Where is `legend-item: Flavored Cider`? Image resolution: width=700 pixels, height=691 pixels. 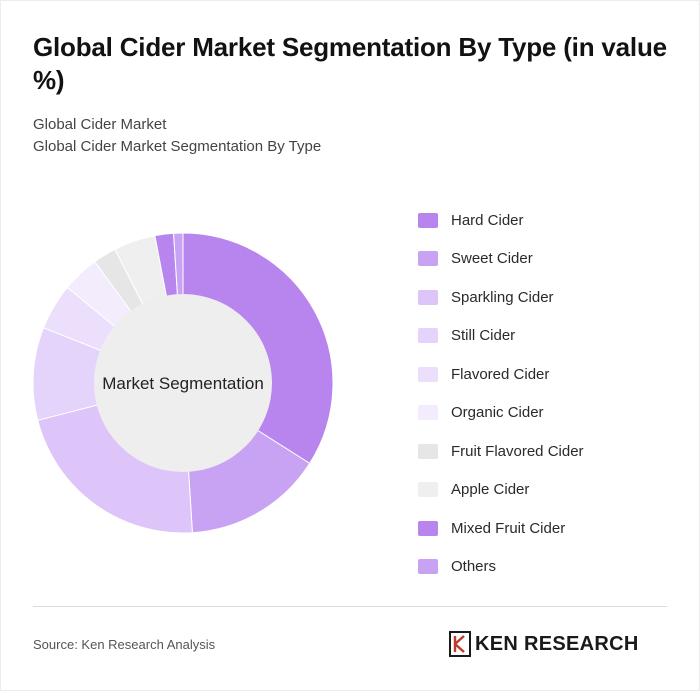 legend-item: Flavored Cider is located at coordinates (548, 374).